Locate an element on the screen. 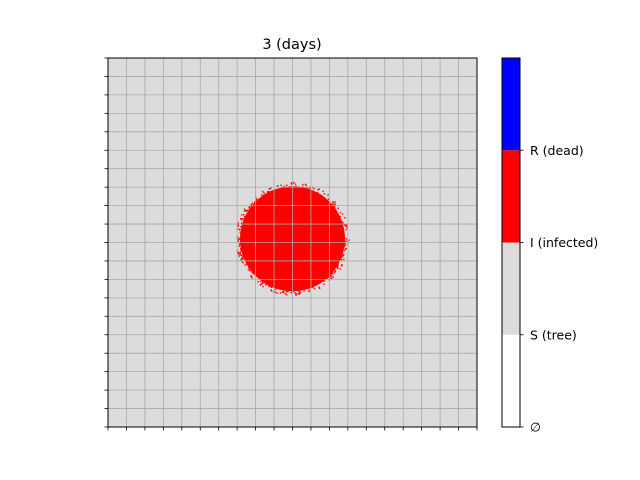  colorbar-label: R (dead) is located at coordinates (557, 150).